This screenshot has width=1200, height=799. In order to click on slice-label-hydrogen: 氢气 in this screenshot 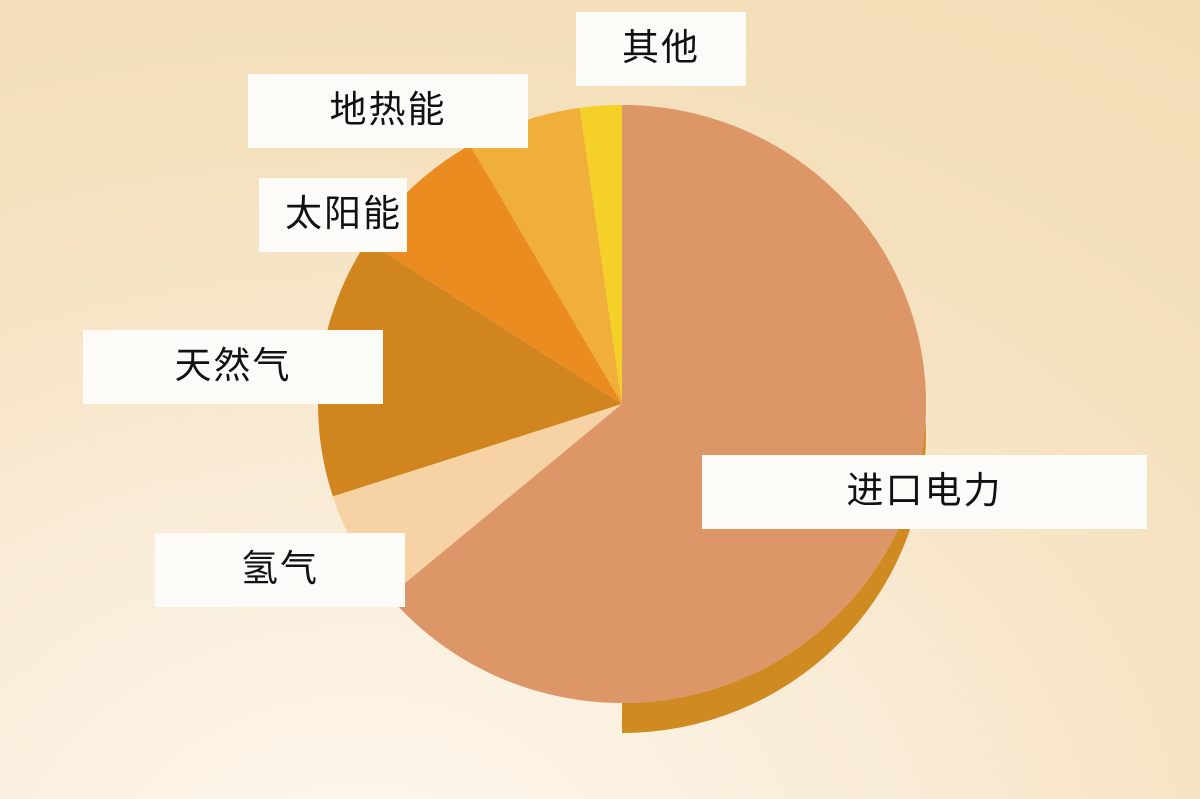, I will do `click(280, 570)`.